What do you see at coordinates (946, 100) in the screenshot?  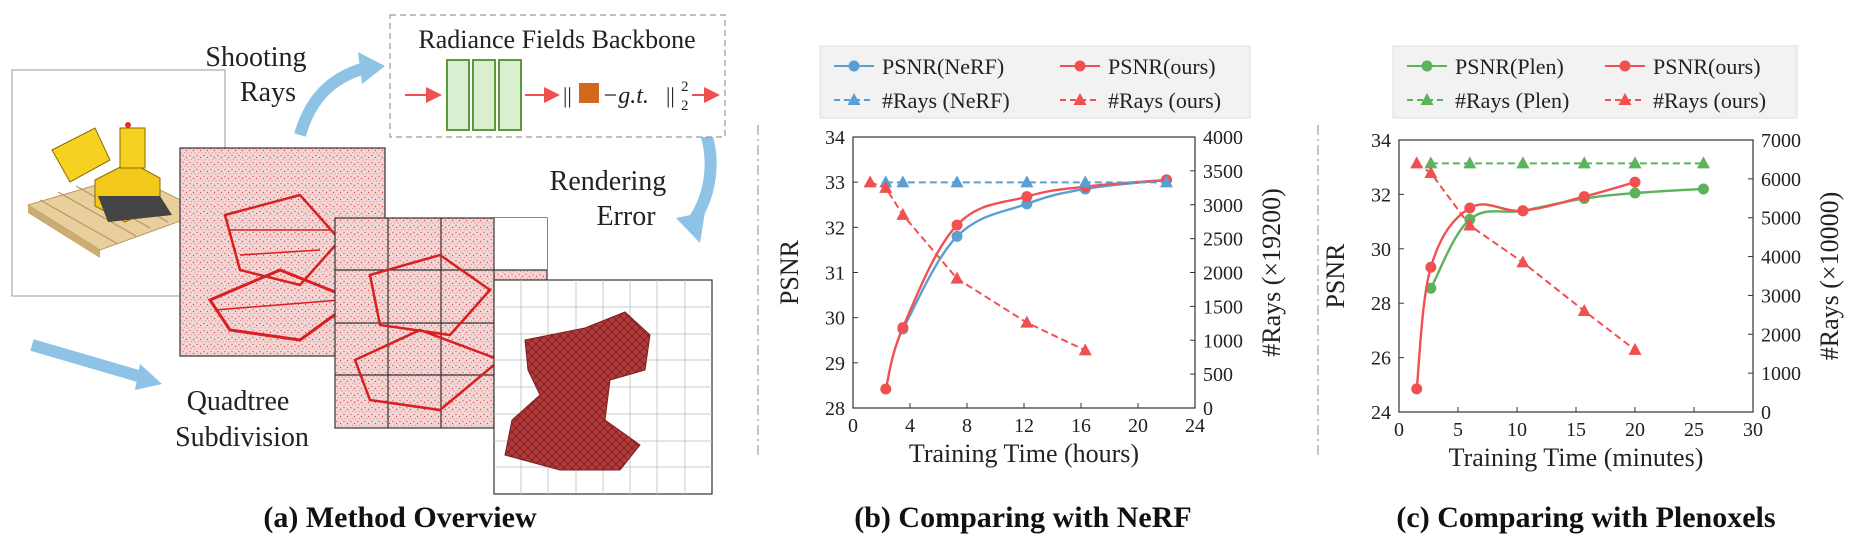 I see `legend-label: #Rays (NeRF)` at bounding box center [946, 100].